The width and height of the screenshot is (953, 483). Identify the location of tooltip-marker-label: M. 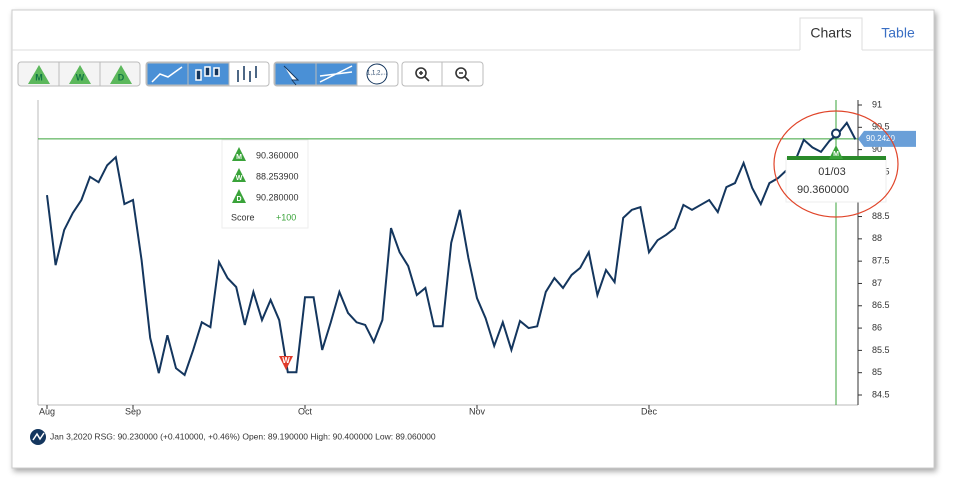
(836, 154).